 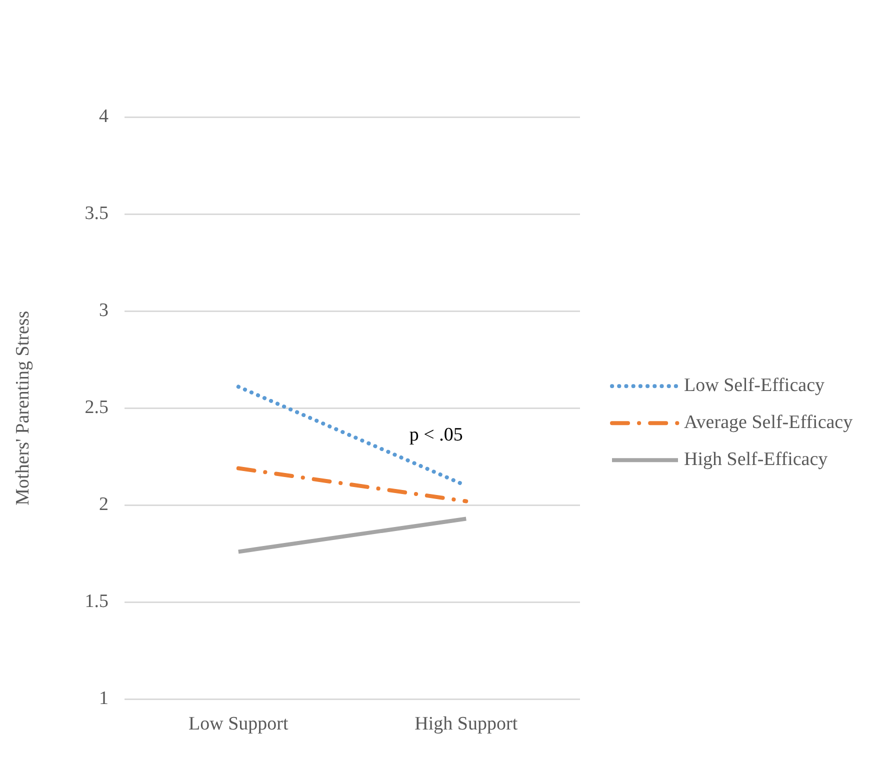 I want to click on legend-label: Average Self-Efficacy, so click(x=769, y=423).